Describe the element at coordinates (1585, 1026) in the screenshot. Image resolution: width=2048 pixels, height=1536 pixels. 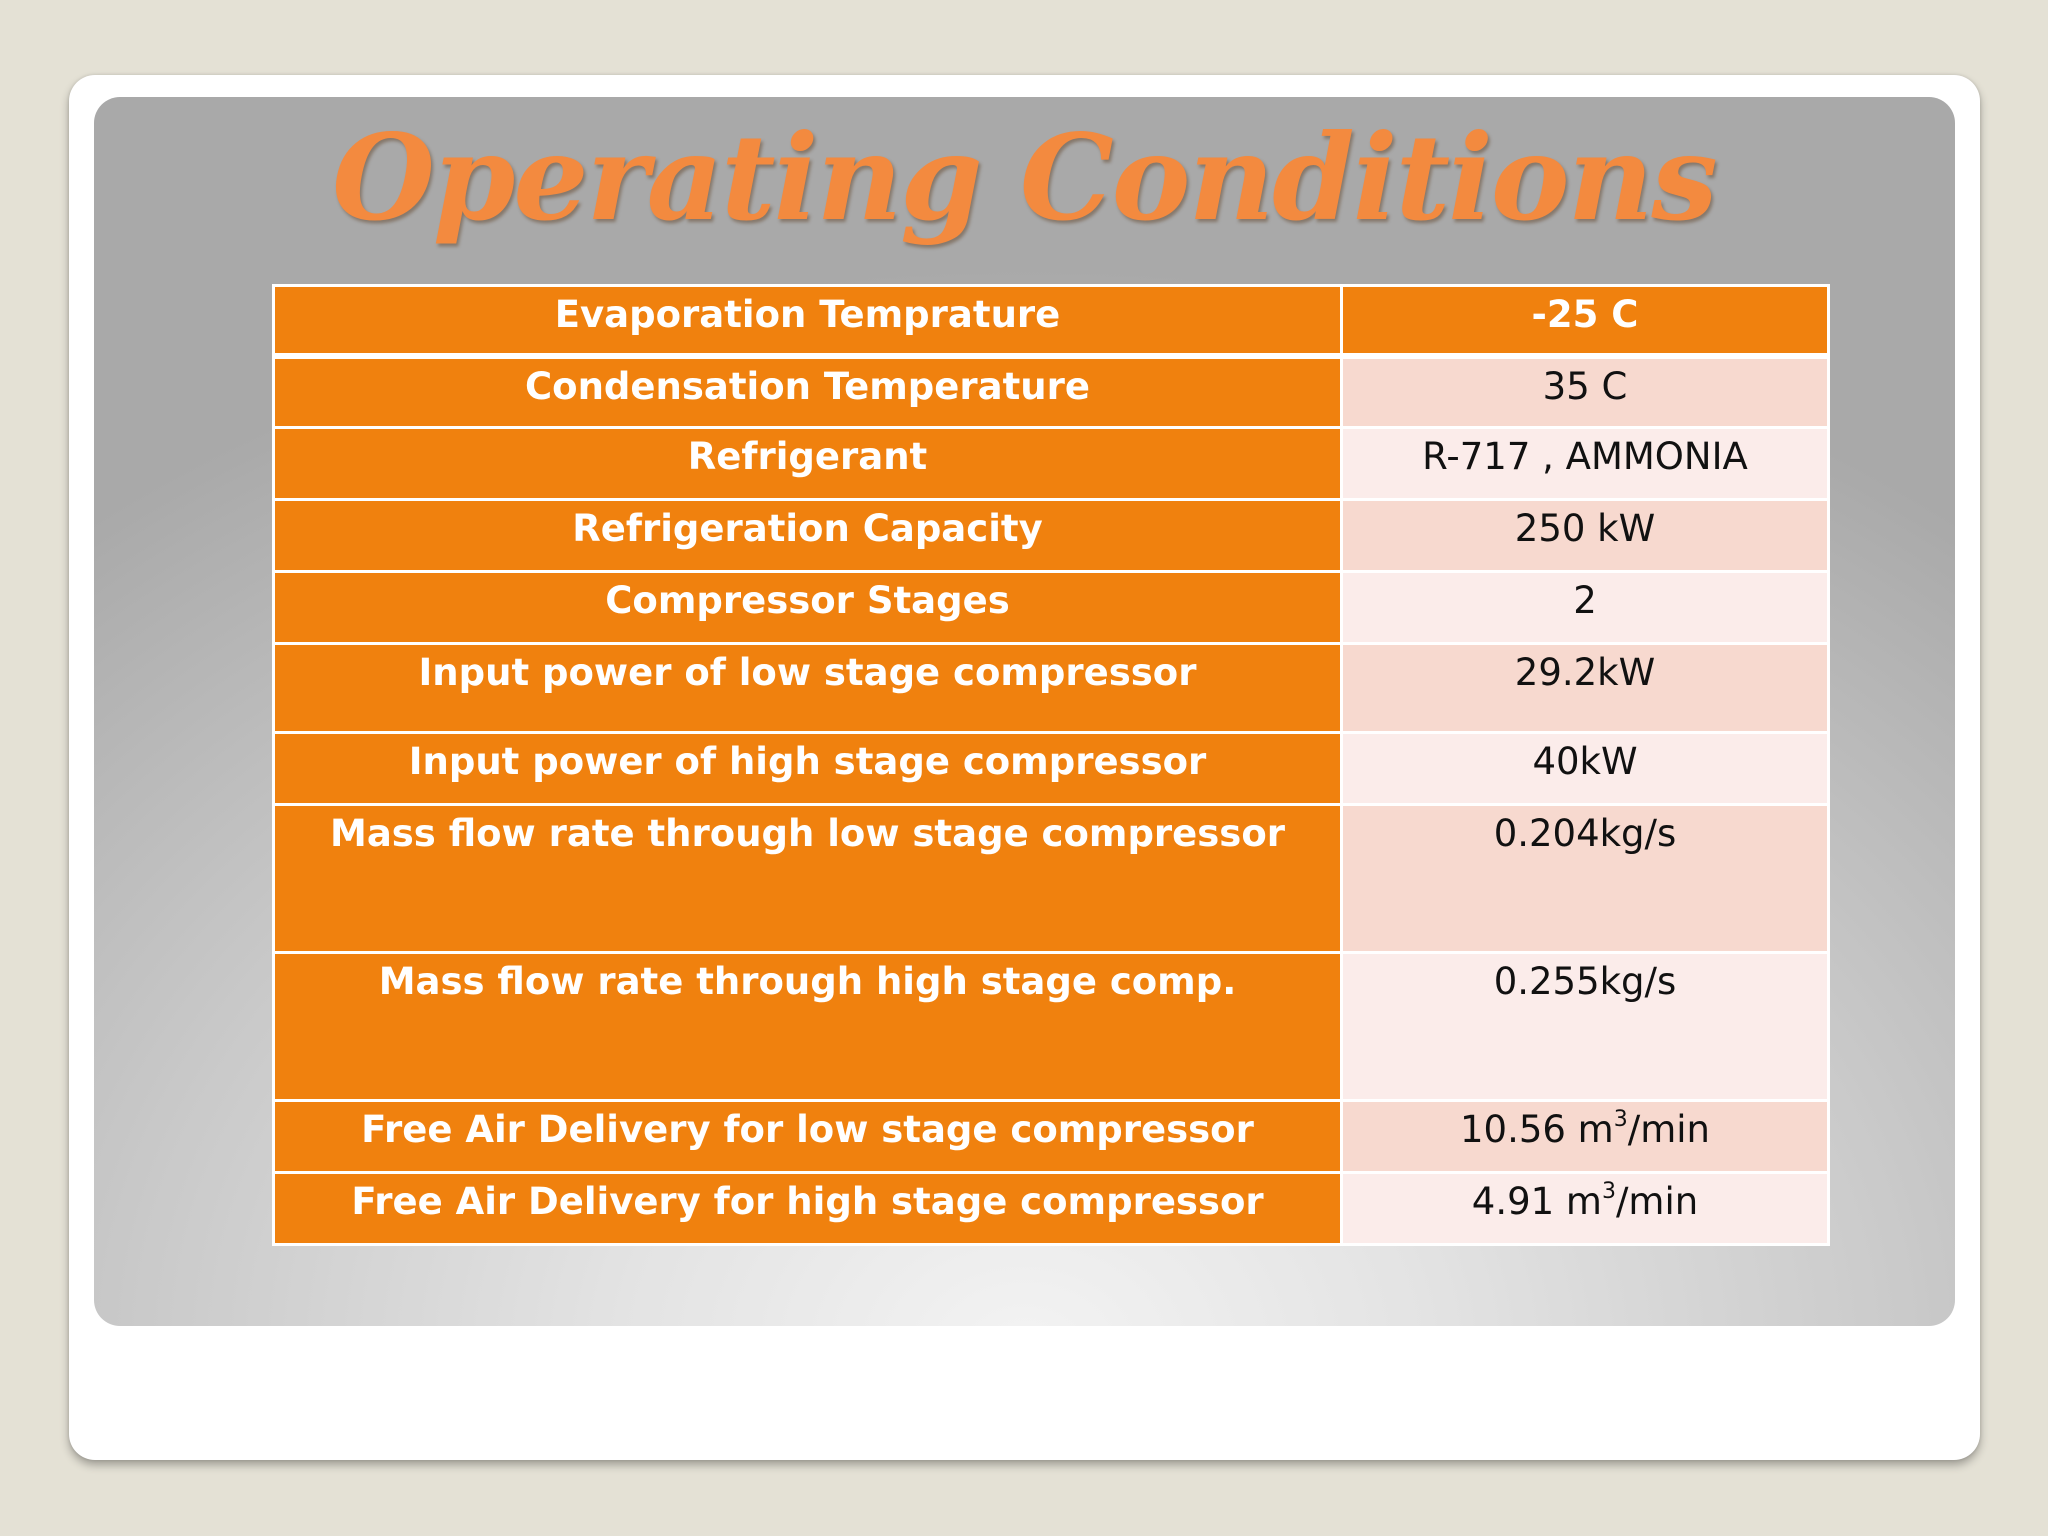
I see `row-value: 0.255kg/s` at that location.